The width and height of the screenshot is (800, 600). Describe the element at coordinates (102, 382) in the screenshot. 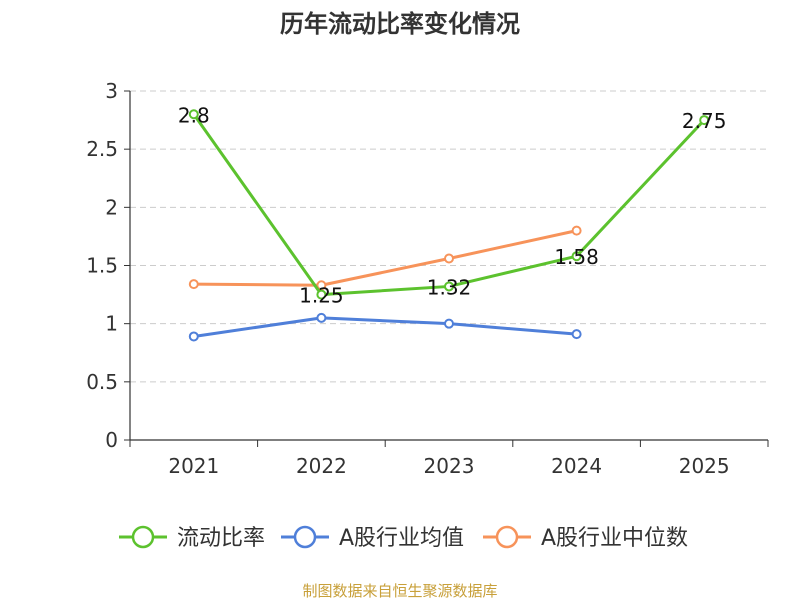

I see `y-tick-label: 0.5` at that location.